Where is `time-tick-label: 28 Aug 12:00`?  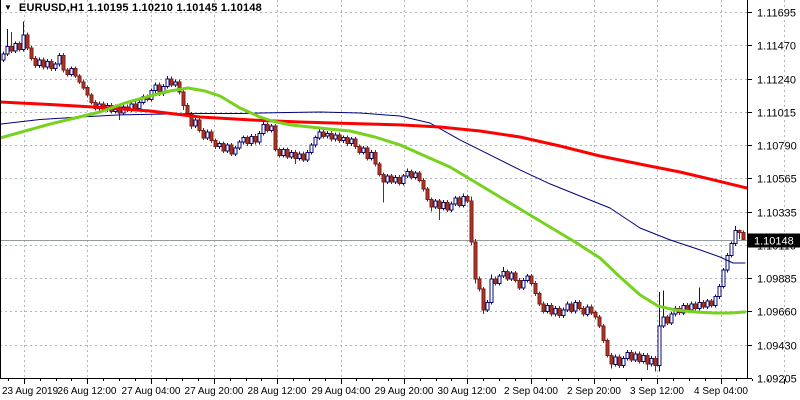 time-tick-label: 28 Aug 12:00 is located at coordinates (277, 391).